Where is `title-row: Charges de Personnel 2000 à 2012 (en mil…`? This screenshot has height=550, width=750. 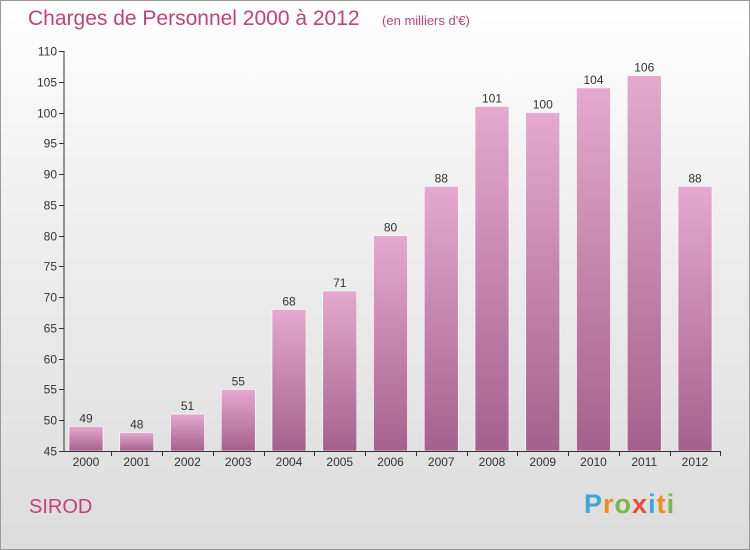
title-row: Charges de Personnel 2000 à 2012 (en mil… is located at coordinates (249, 19).